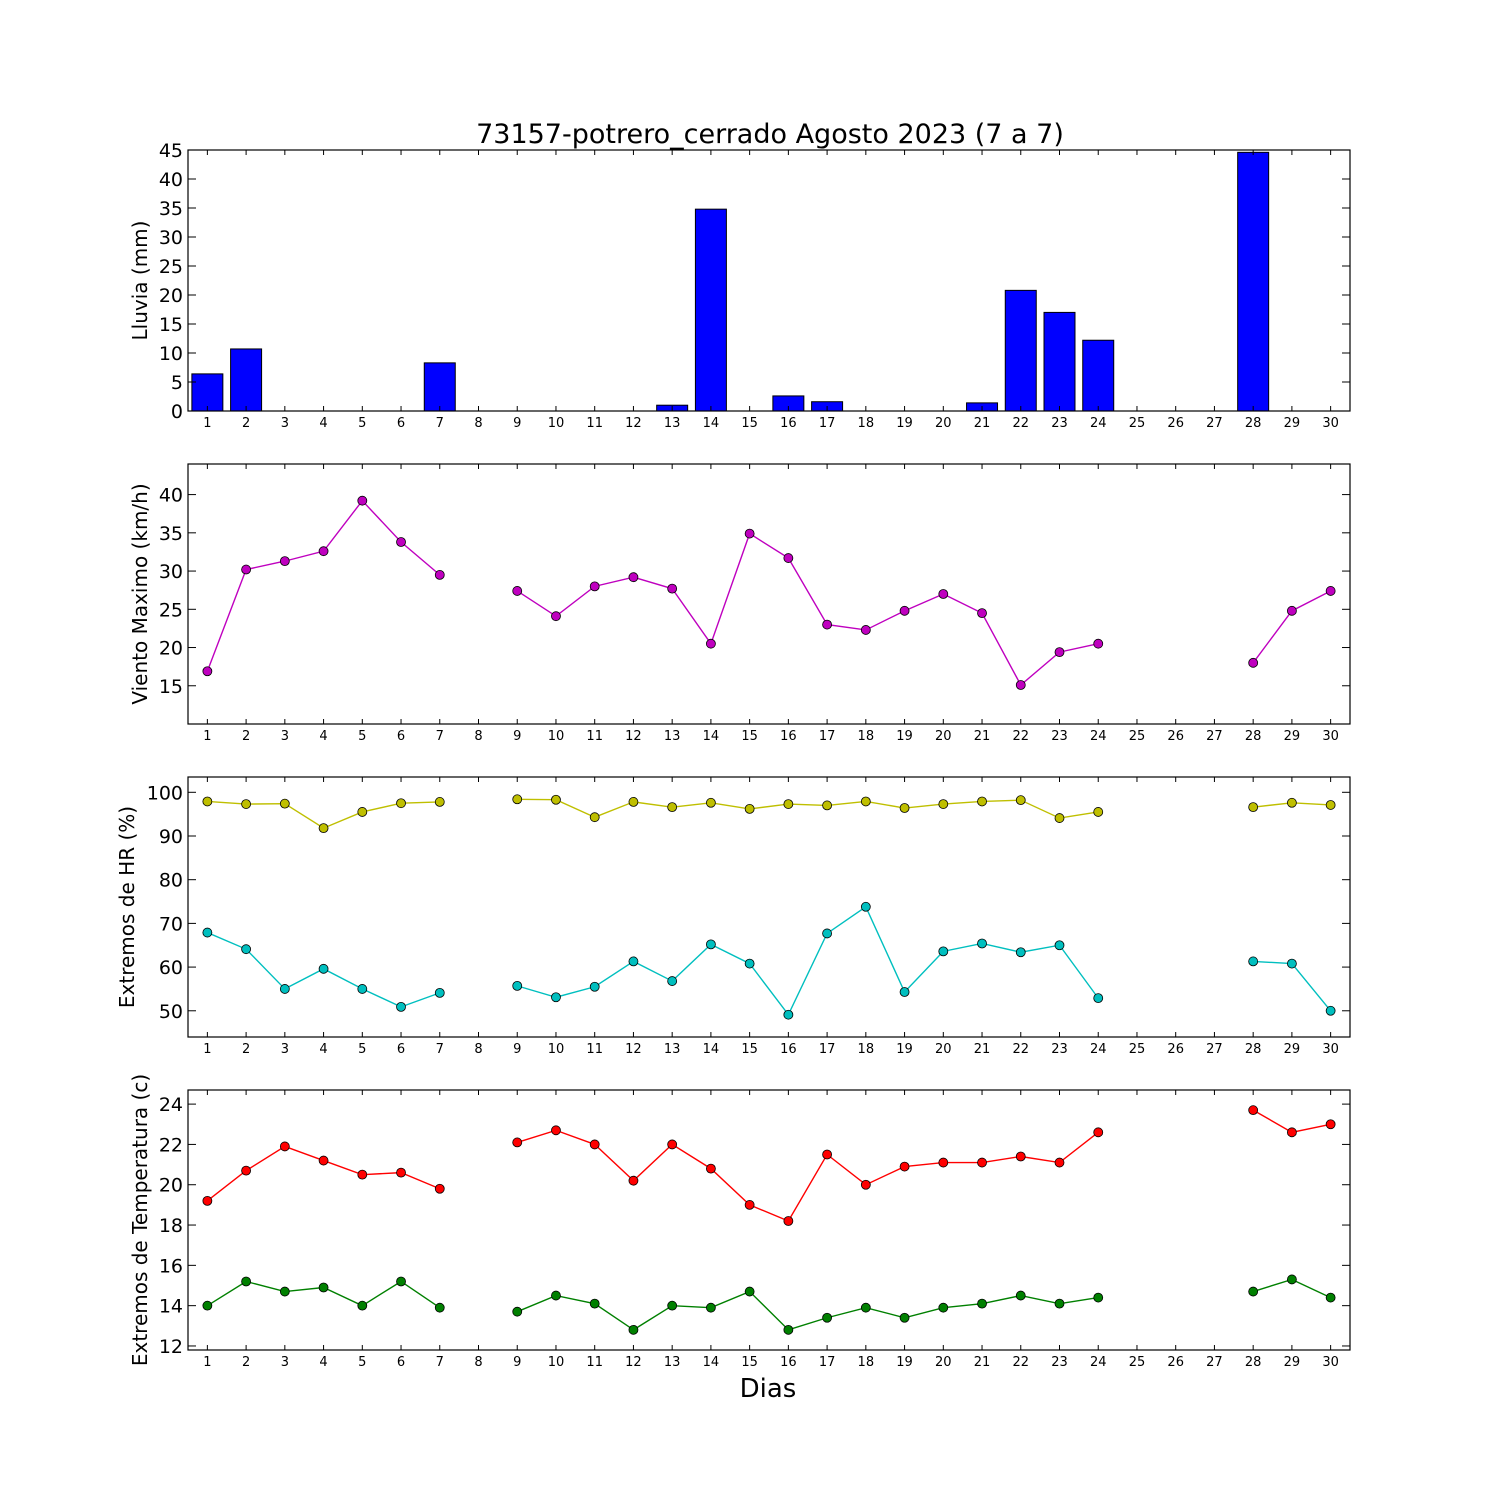 The width and height of the screenshot is (1500, 1504). What do you see at coordinates (478, 1049) in the screenshot?
I see `hr-x-tick-label: 8` at bounding box center [478, 1049].